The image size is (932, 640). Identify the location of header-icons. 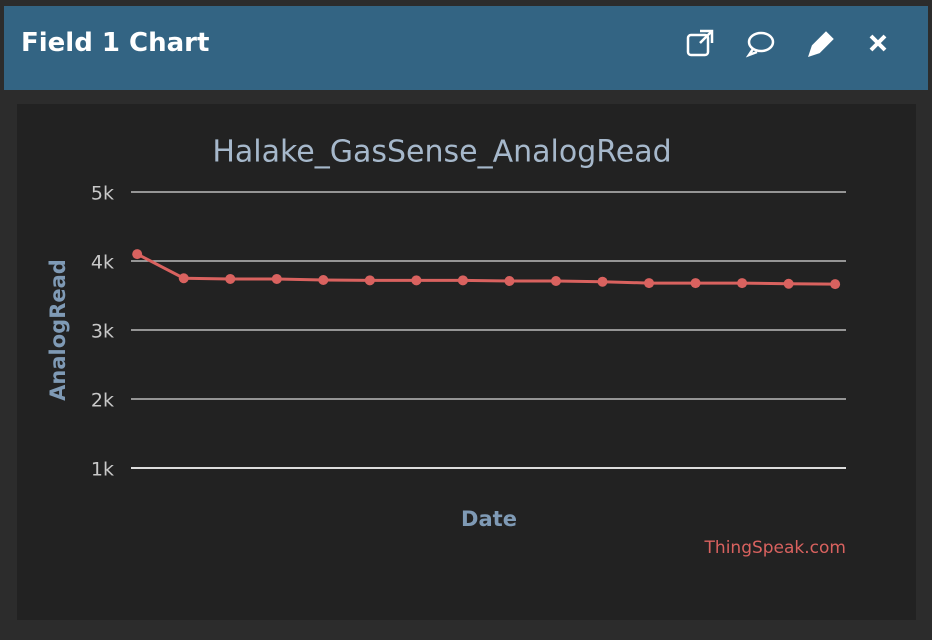
(786, 43).